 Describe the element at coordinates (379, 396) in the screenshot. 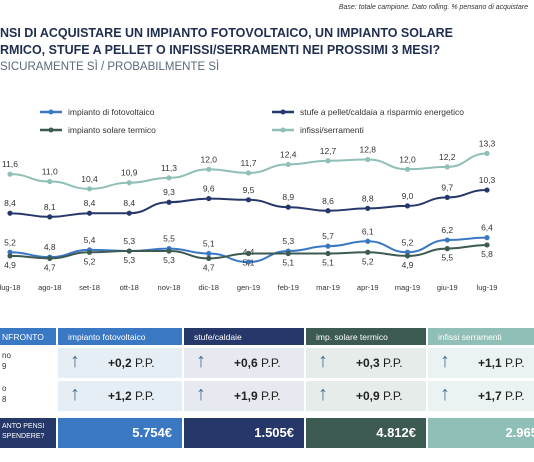

I see `pp-value: +0,9 P.P.` at that location.